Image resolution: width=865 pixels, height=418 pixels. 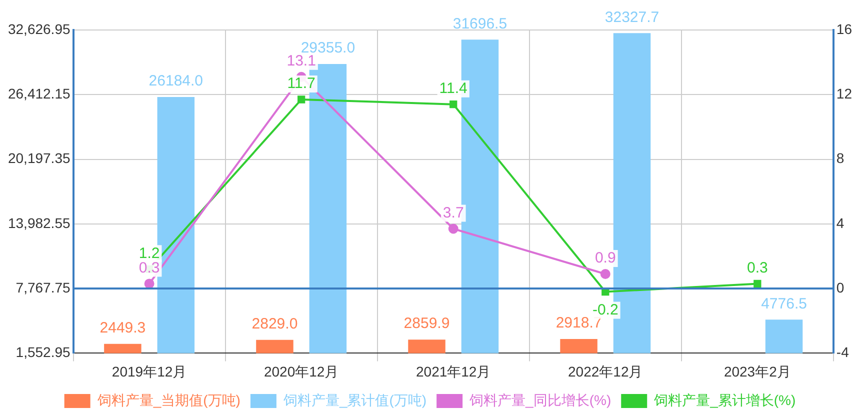 What do you see at coordinates (840, 287) in the screenshot?
I see `y2-tick-label: 0` at bounding box center [840, 287].